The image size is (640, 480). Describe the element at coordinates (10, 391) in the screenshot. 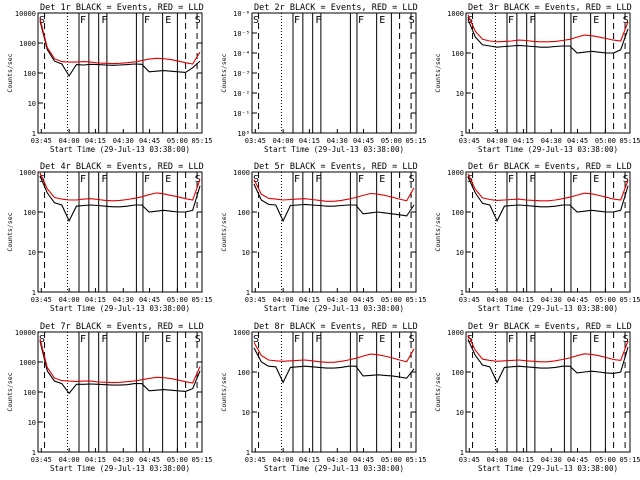

I see `y-axis-label: Counts/sec` at that location.